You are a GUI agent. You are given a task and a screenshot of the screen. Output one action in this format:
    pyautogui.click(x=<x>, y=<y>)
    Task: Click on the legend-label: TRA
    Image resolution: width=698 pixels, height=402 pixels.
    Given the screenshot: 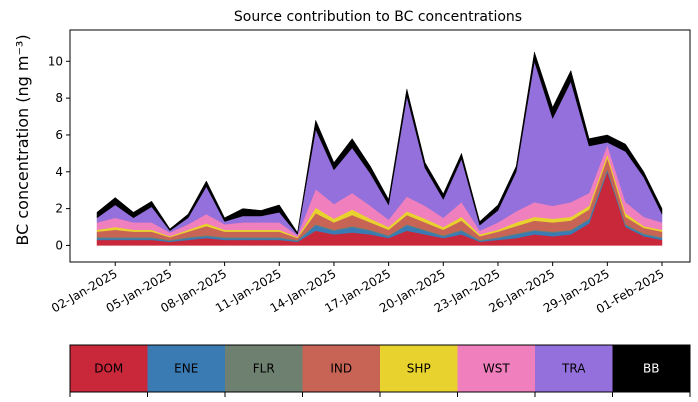 What is the action you would take?
    pyautogui.click(x=573, y=369)
    